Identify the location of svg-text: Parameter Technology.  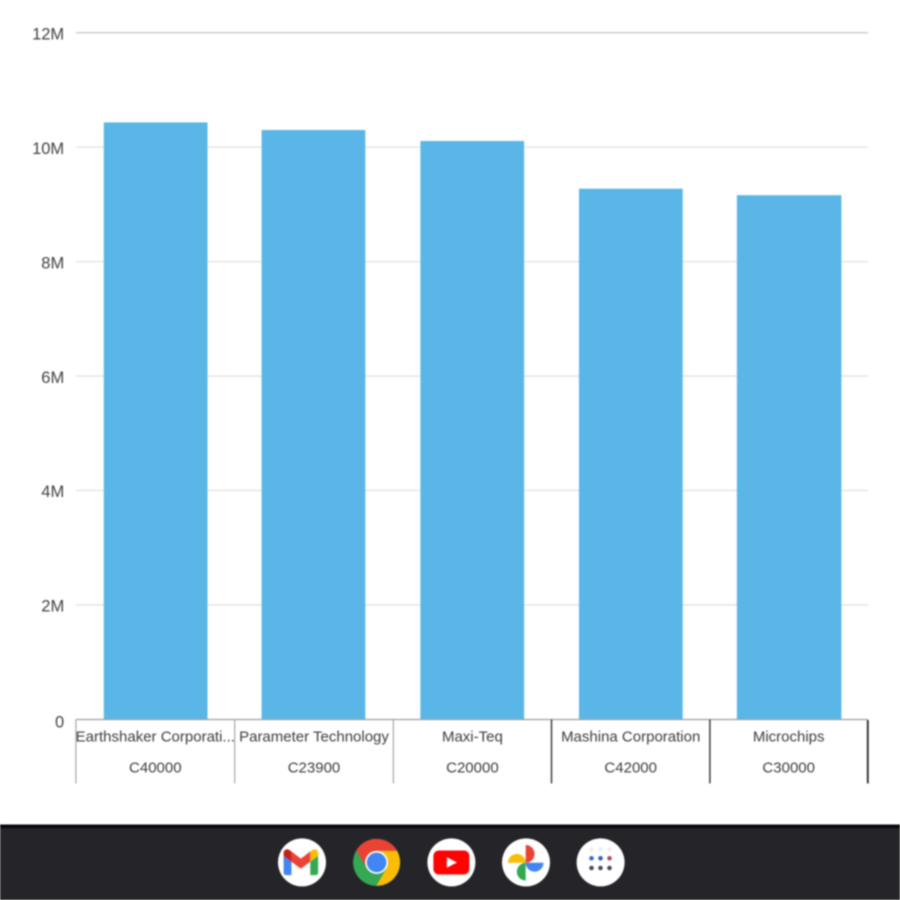
(314, 736).